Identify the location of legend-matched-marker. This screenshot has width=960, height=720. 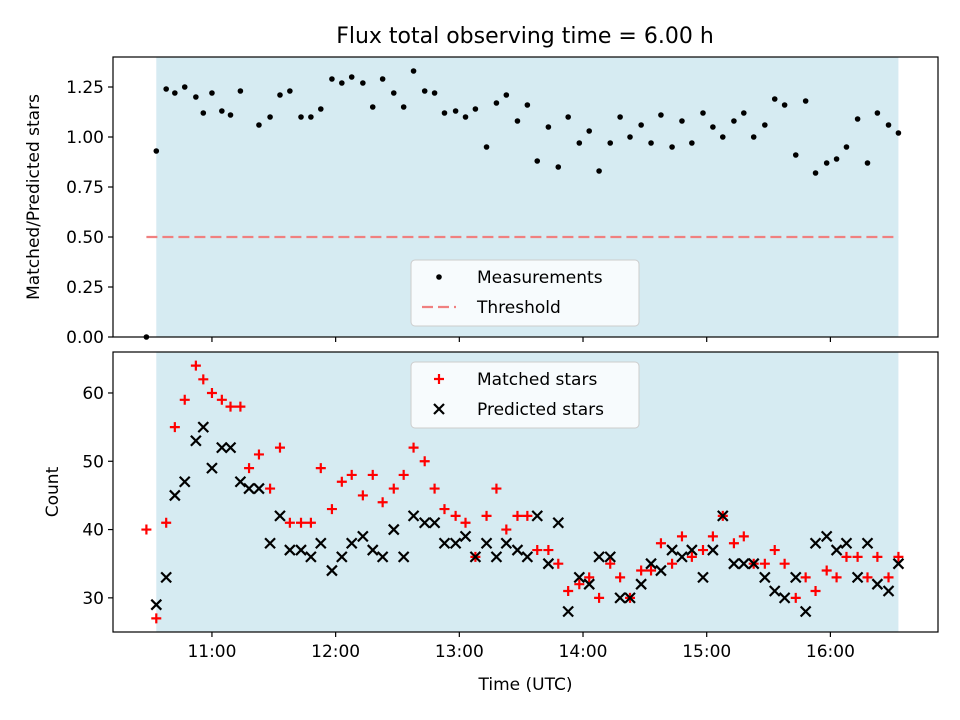
(439, 379).